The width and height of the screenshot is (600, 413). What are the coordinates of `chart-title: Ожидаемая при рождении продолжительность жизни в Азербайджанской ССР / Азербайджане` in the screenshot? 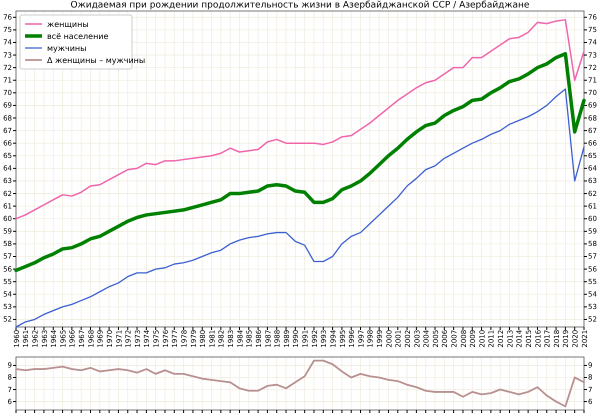 It's located at (300, 5).